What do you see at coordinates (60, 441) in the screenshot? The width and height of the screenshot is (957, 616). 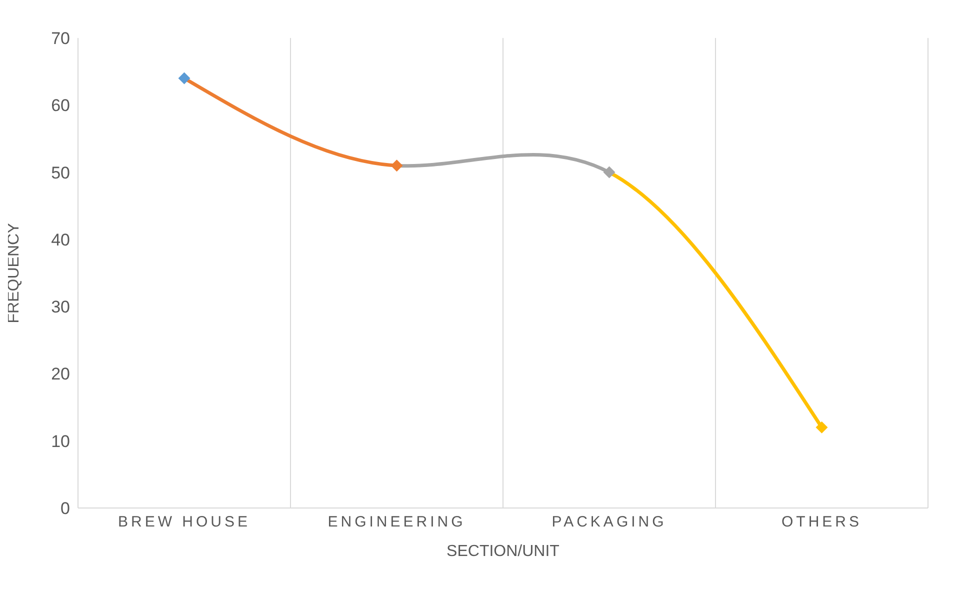 I see `y-tick-label: 10` at bounding box center [60, 441].